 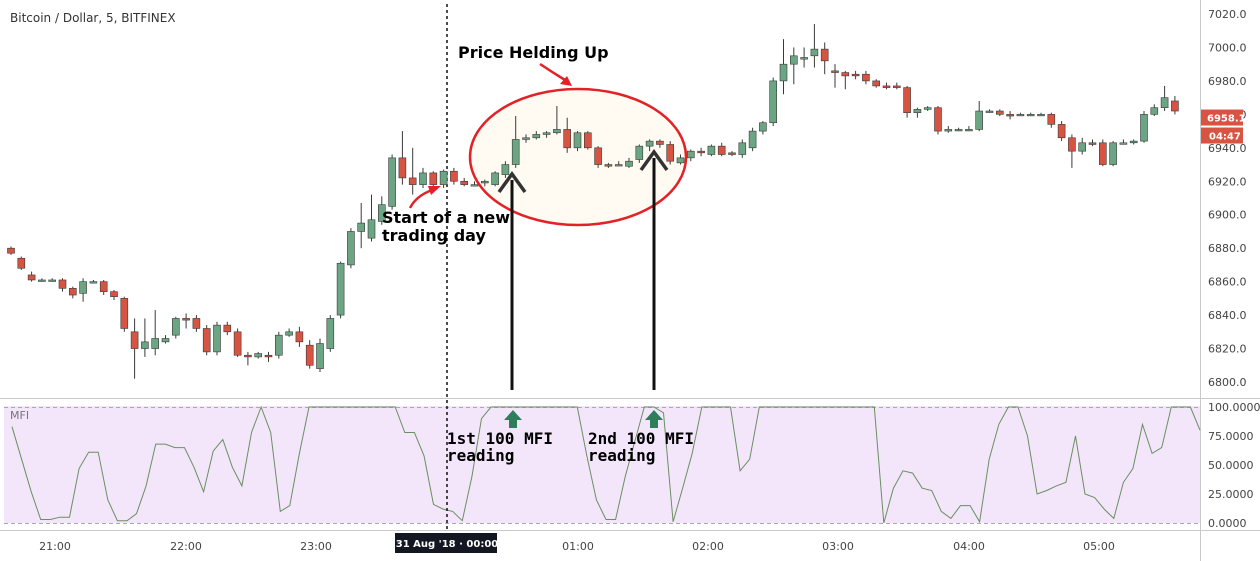 I want to click on annotation-arrowhead, so click(x=566, y=81).